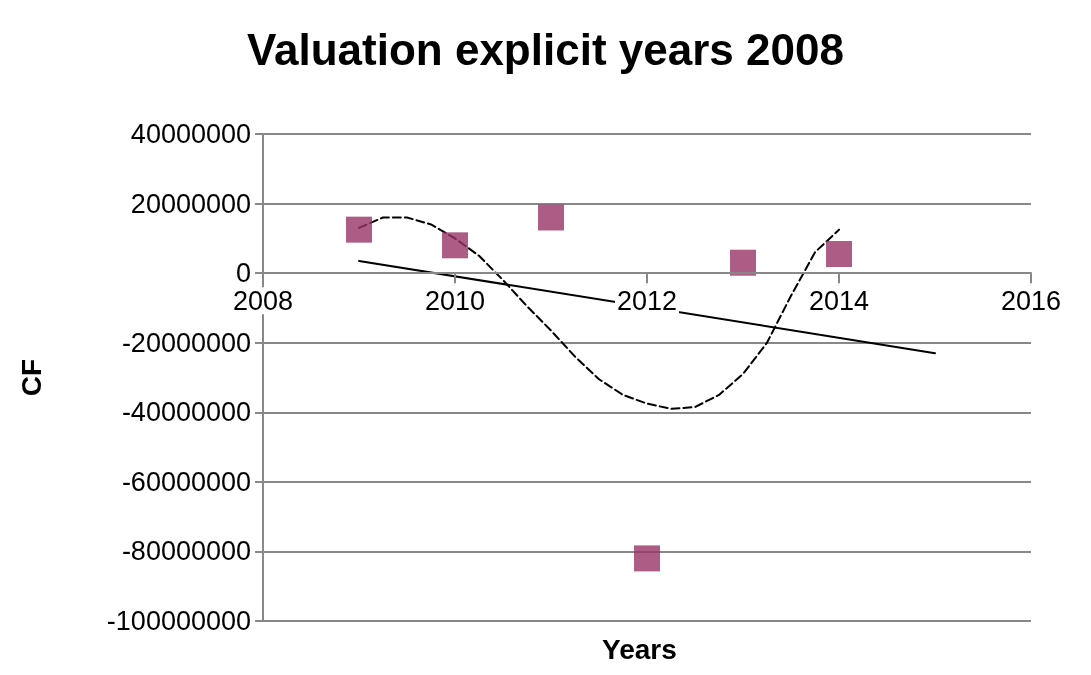 Image resolution: width=1091 pixels, height=675 pixels. What do you see at coordinates (186, 551) in the screenshot?
I see `y-tick-label: -80000000` at bounding box center [186, 551].